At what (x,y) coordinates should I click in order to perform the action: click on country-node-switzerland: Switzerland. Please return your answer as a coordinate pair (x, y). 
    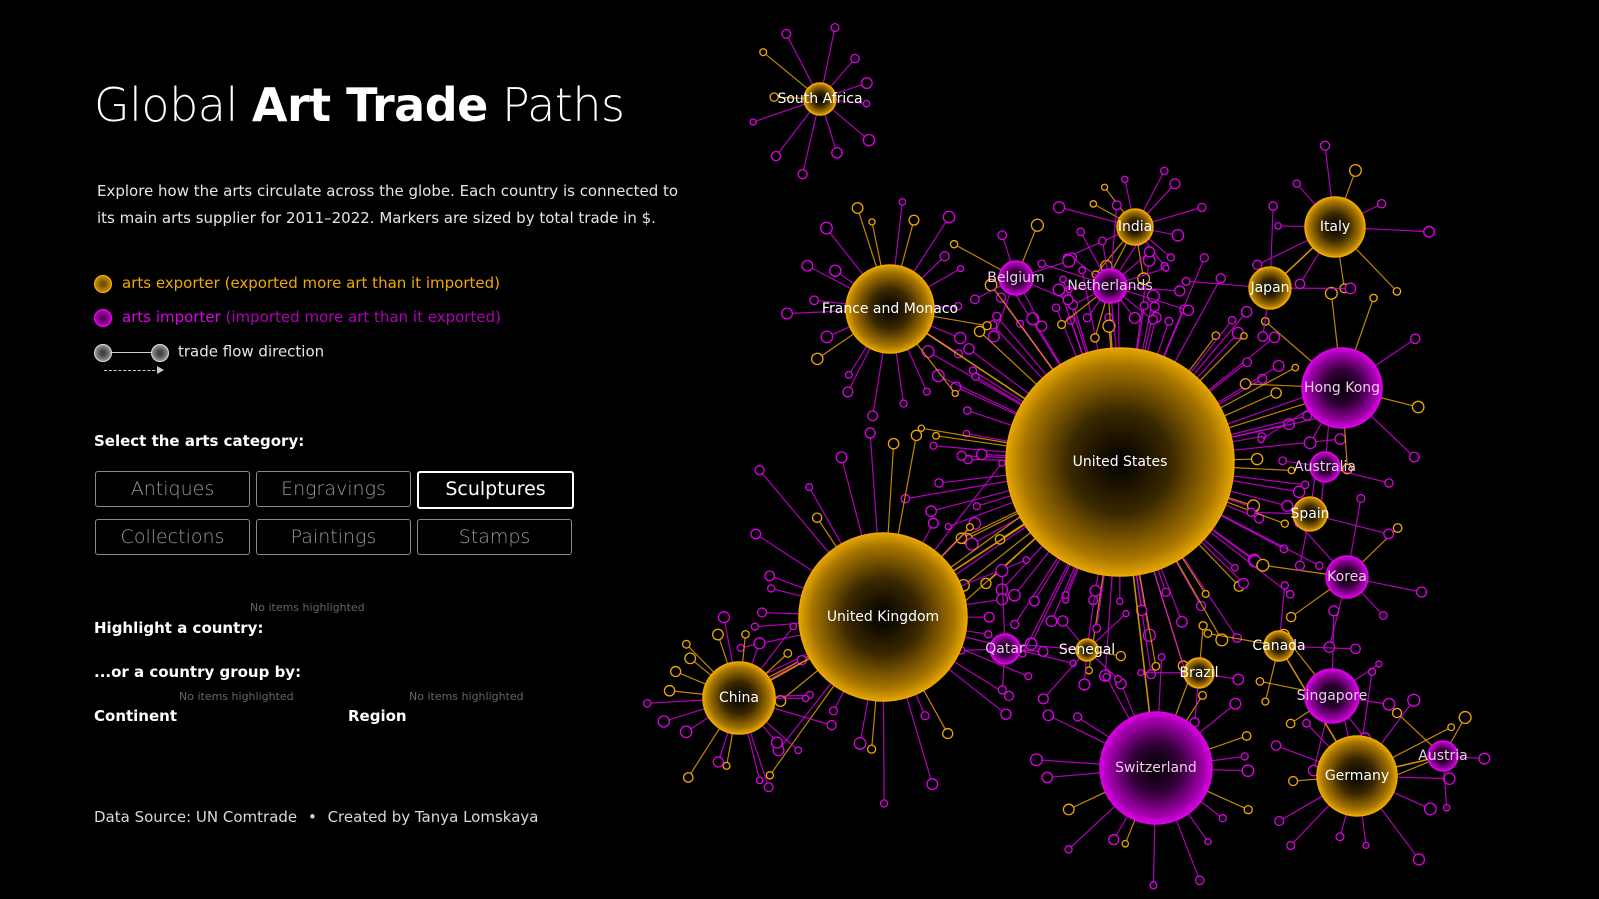
    Looking at the image, I should click on (1156, 768).